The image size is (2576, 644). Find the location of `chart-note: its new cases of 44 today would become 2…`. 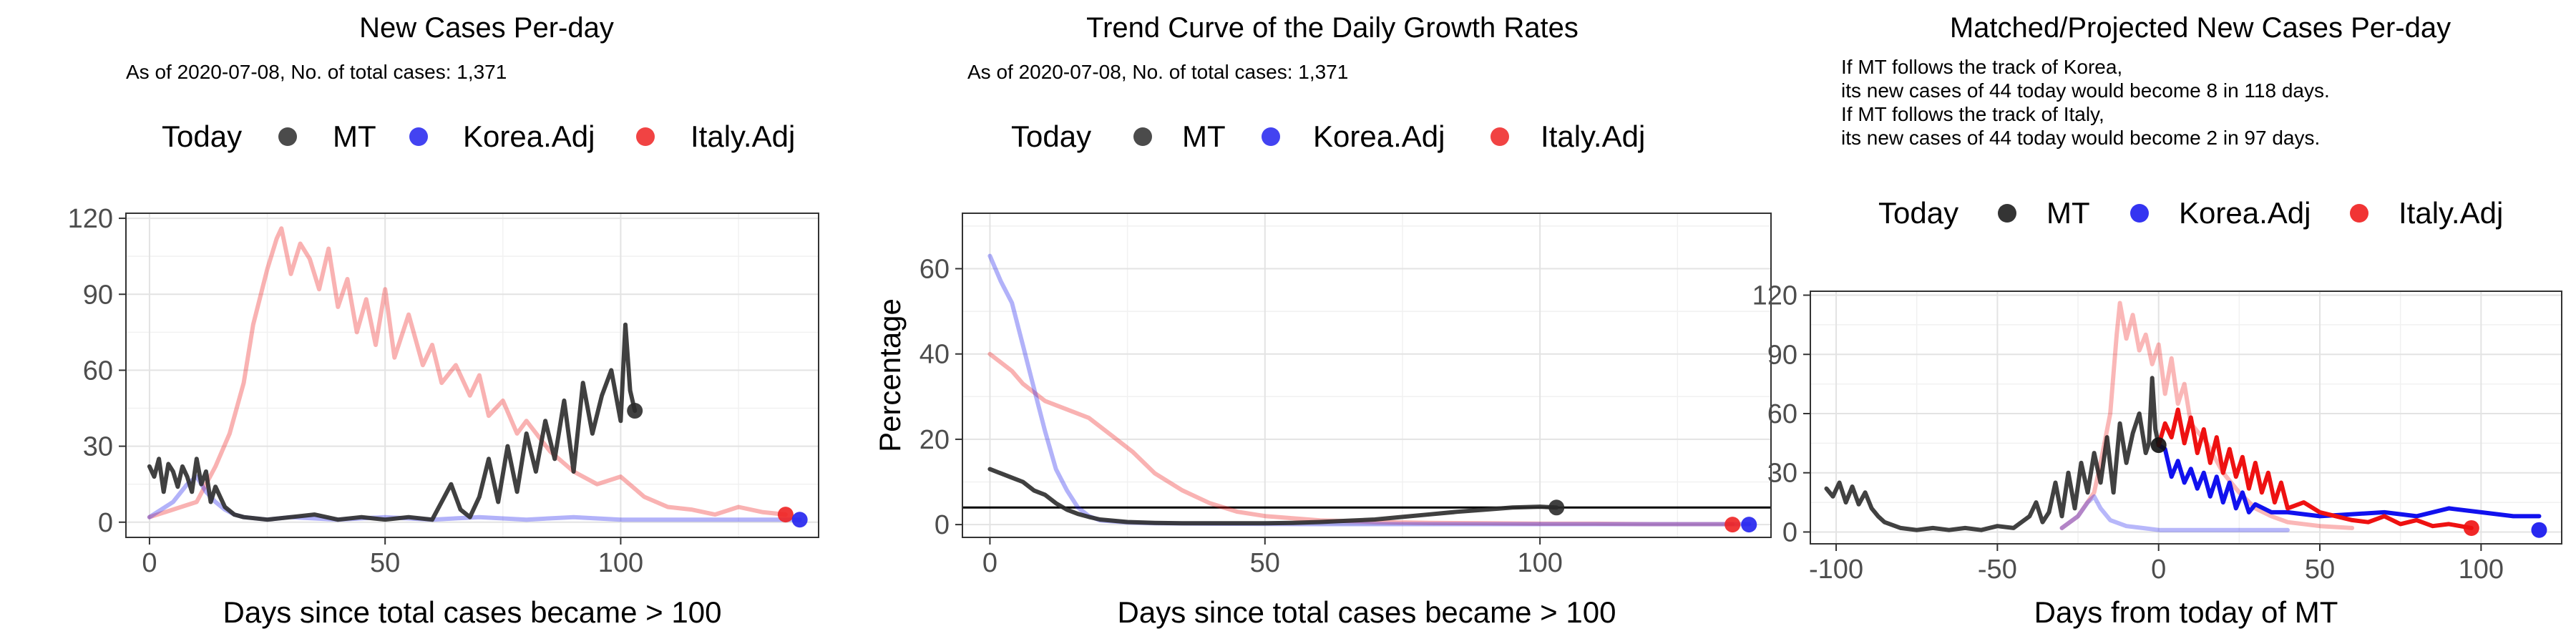

chart-note: its new cases of 44 today would become 2… is located at coordinates (2080, 138).